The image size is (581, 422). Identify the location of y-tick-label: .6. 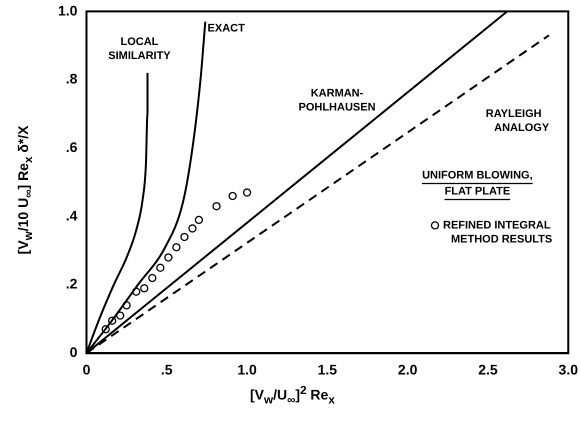
(72, 146).